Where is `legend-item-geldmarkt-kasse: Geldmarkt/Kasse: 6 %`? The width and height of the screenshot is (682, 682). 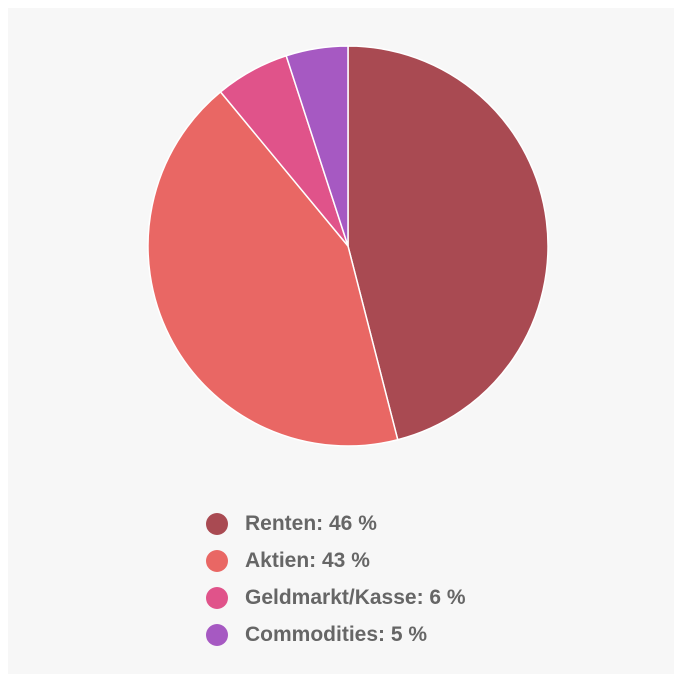 legend-item-geldmarkt-kasse: Geldmarkt/Kasse: 6 % is located at coordinates (336, 597).